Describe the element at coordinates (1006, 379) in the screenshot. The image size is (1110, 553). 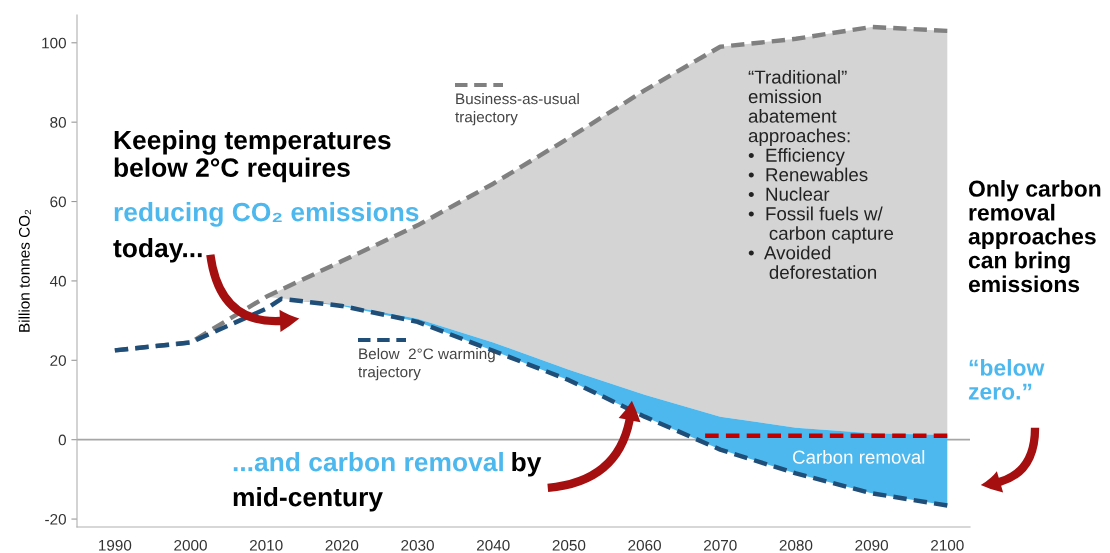
I see `annotation: “below zero.”` at that location.